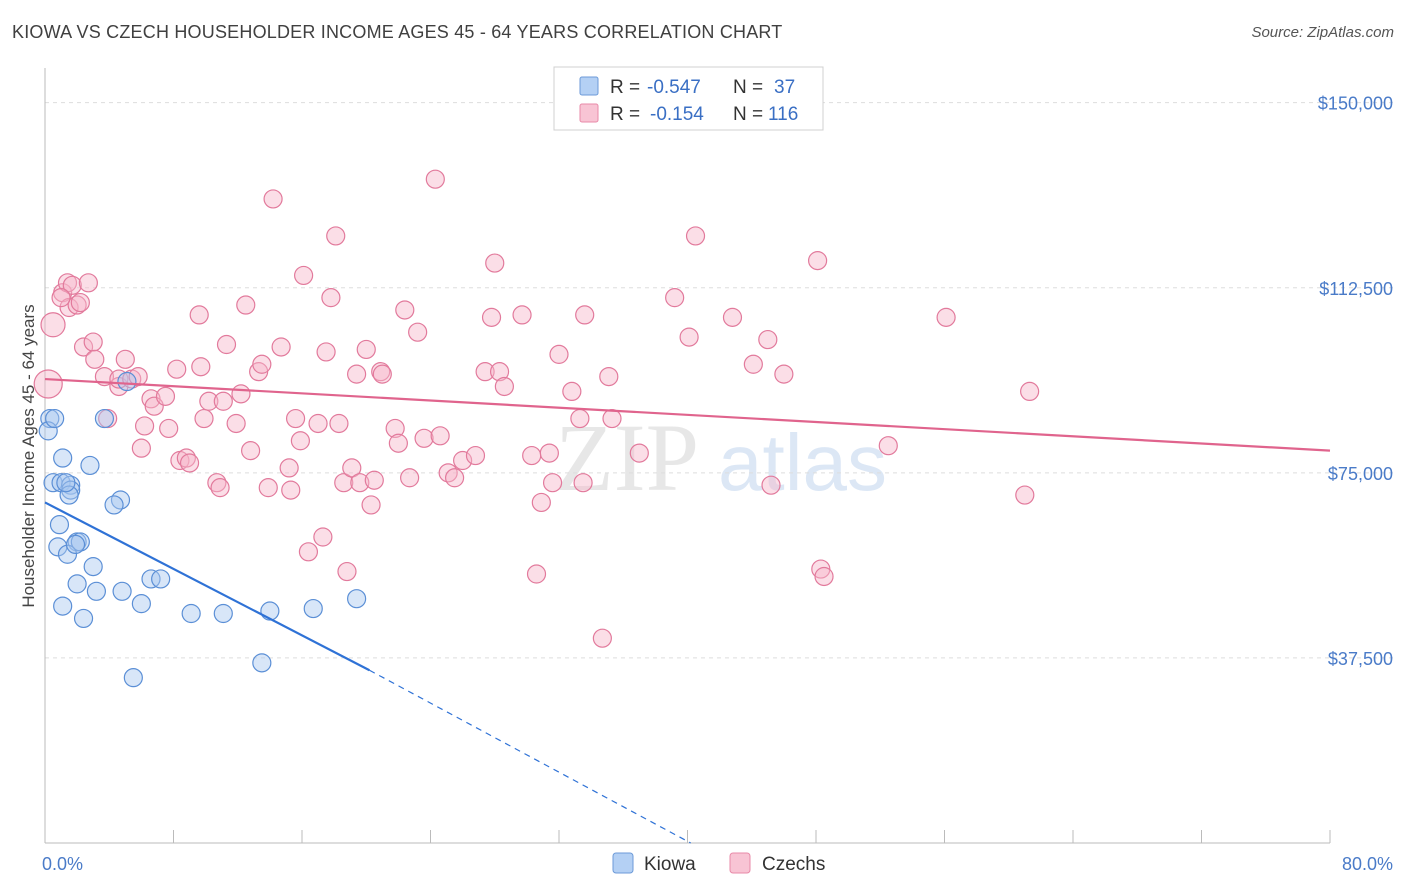 The image size is (1406, 892). I want to click on y-tick-label-2: $112,500, so click(1356, 289).